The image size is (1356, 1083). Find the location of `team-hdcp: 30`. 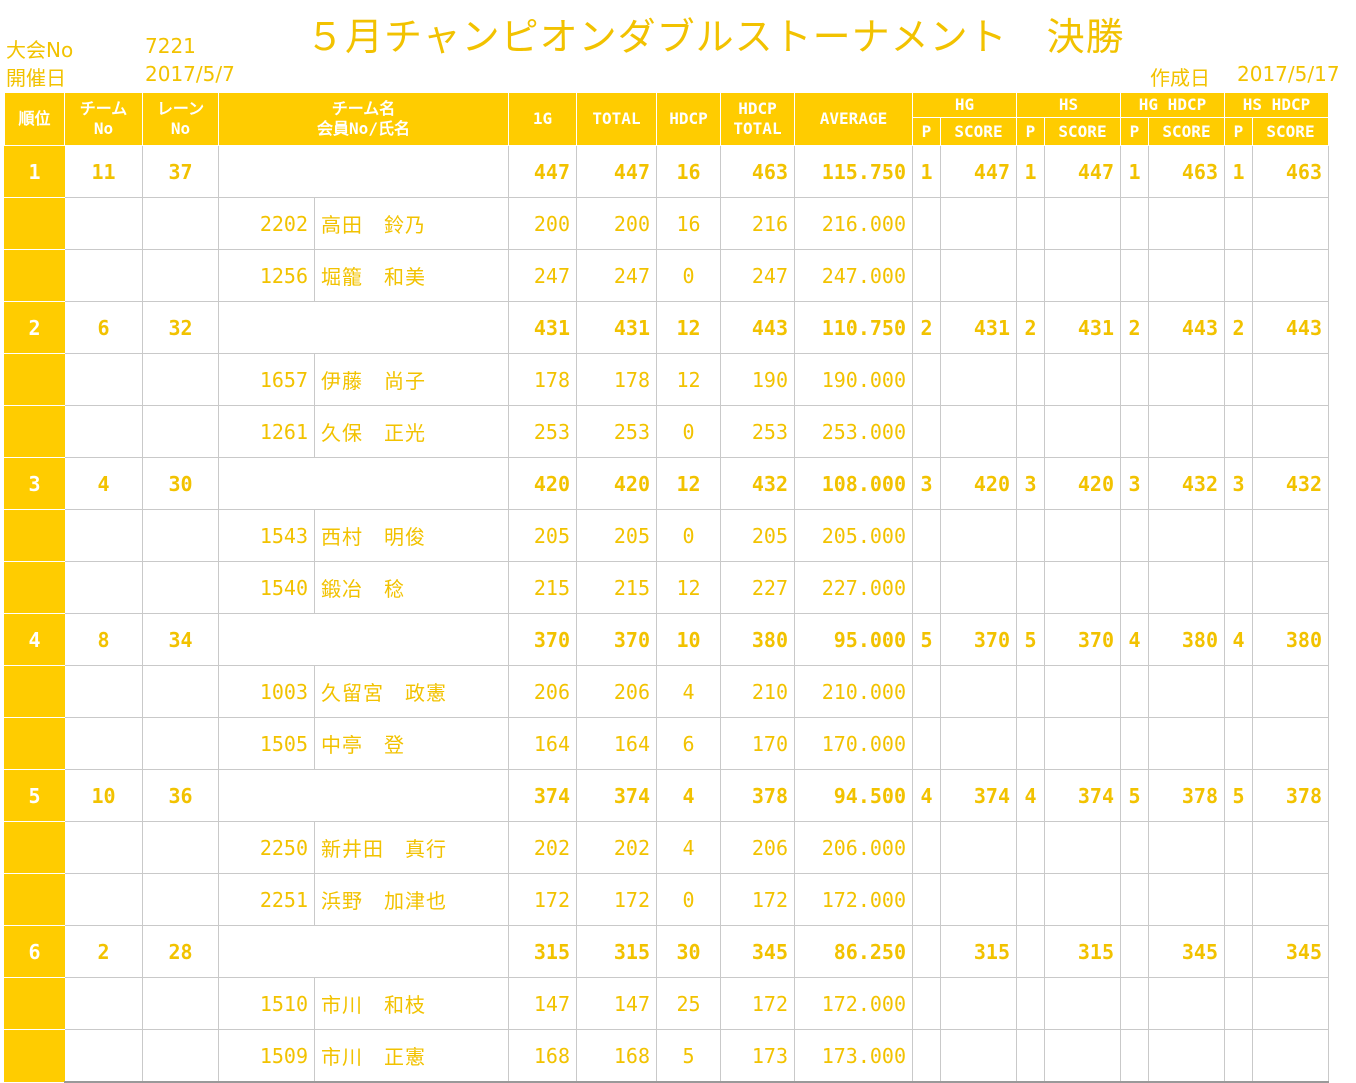

team-hdcp: 30 is located at coordinates (688, 951).